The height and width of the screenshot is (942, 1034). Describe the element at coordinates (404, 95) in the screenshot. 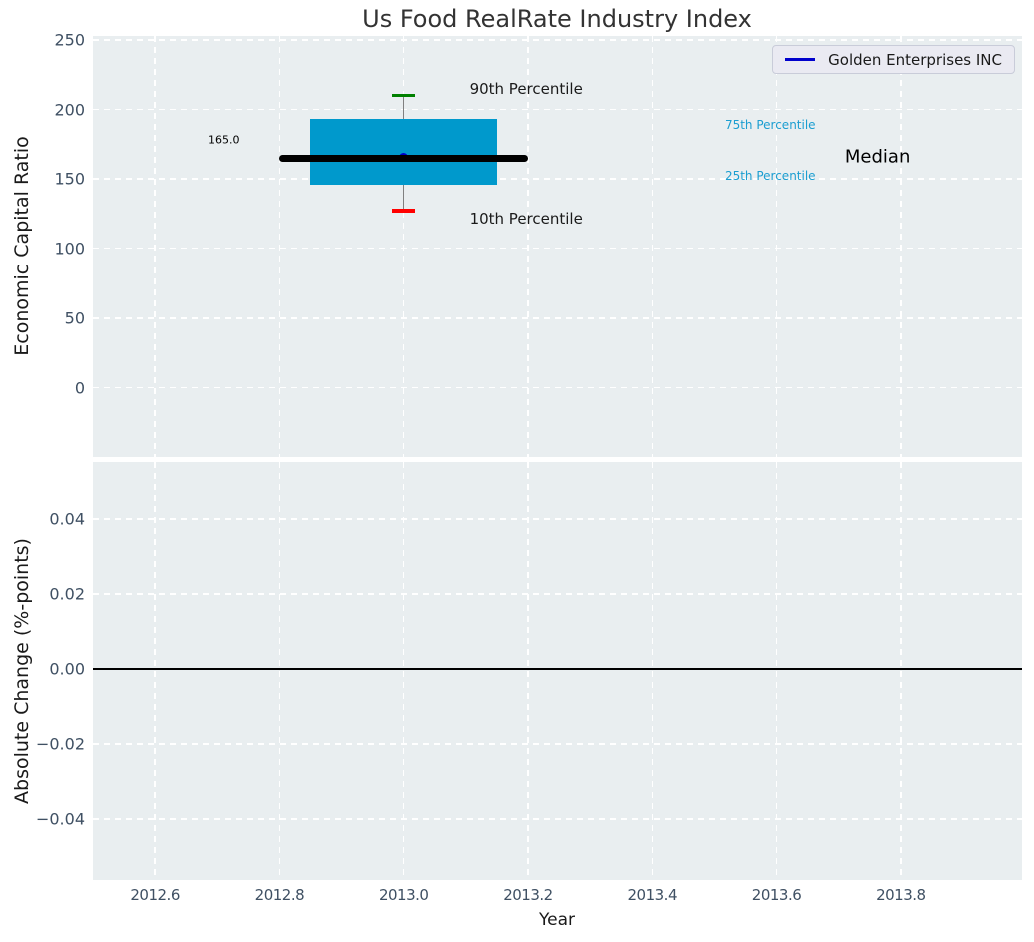

I see `p90-whisker-cap` at that location.